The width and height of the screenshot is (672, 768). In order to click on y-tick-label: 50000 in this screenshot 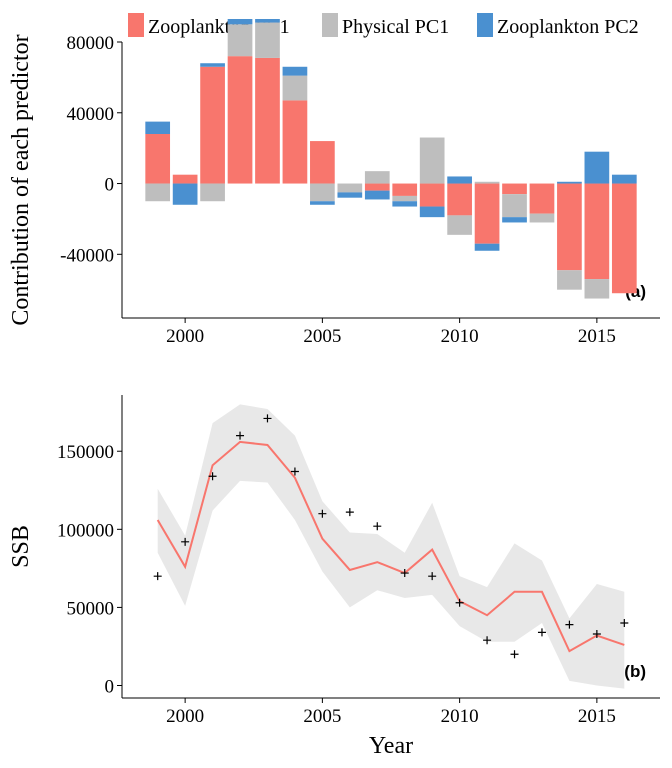, I will do `click(91, 608)`.